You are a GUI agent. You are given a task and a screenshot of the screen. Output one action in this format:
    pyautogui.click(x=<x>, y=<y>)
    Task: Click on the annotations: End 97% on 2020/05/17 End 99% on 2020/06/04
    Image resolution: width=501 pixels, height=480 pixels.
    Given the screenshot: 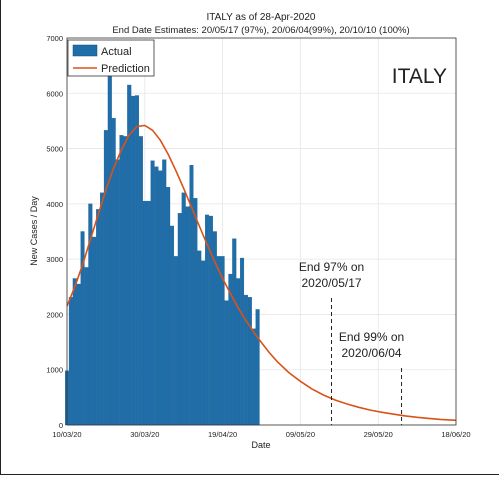 What is the action you would take?
    pyautogui.click(x=351, y=342)
    